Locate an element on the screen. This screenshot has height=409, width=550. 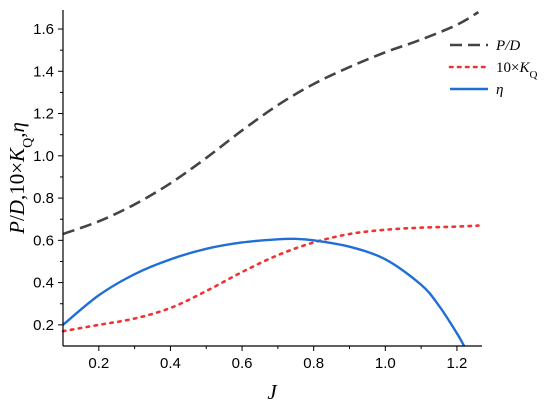
y-tick-label: 0.2 is located at coordinates (43, 325).